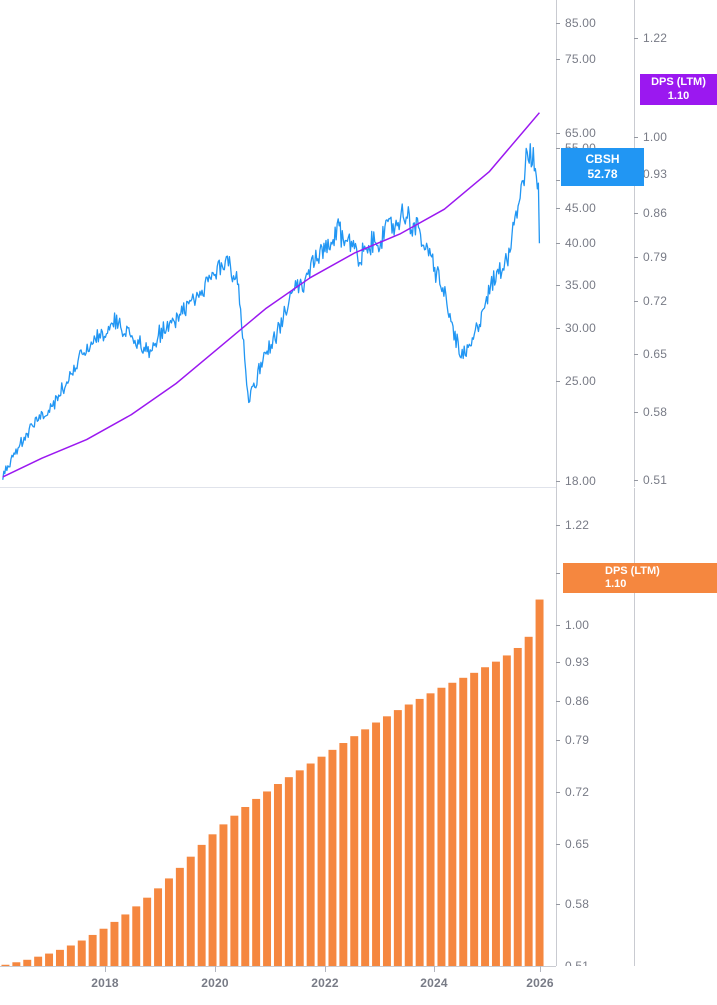  I want to click on price-axis-line, so click(556, 483).